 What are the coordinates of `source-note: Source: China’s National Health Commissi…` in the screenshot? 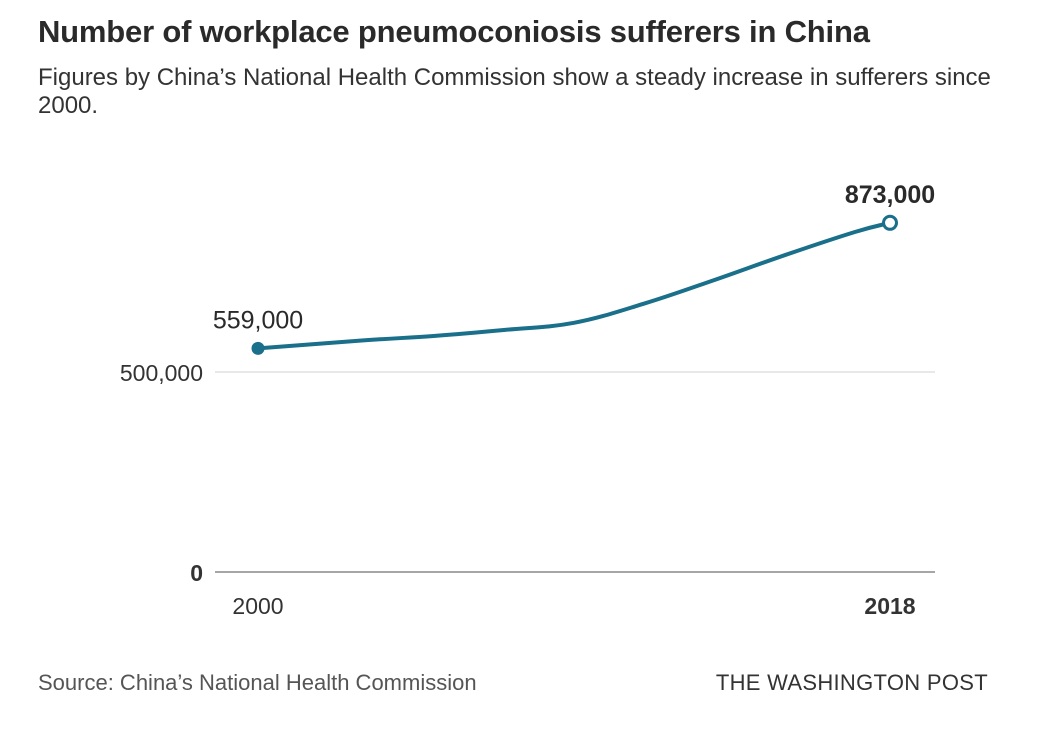 It's located at (257, 682).